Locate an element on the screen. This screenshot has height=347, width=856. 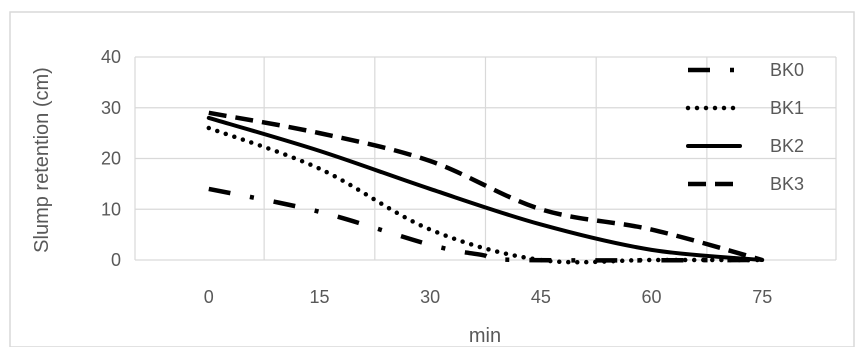
x-tick-label: 75 is located at coordinates (762, 297).